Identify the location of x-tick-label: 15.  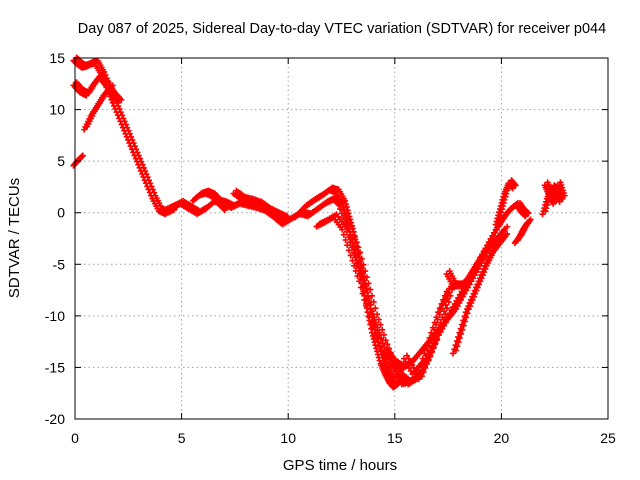
(395, 438).